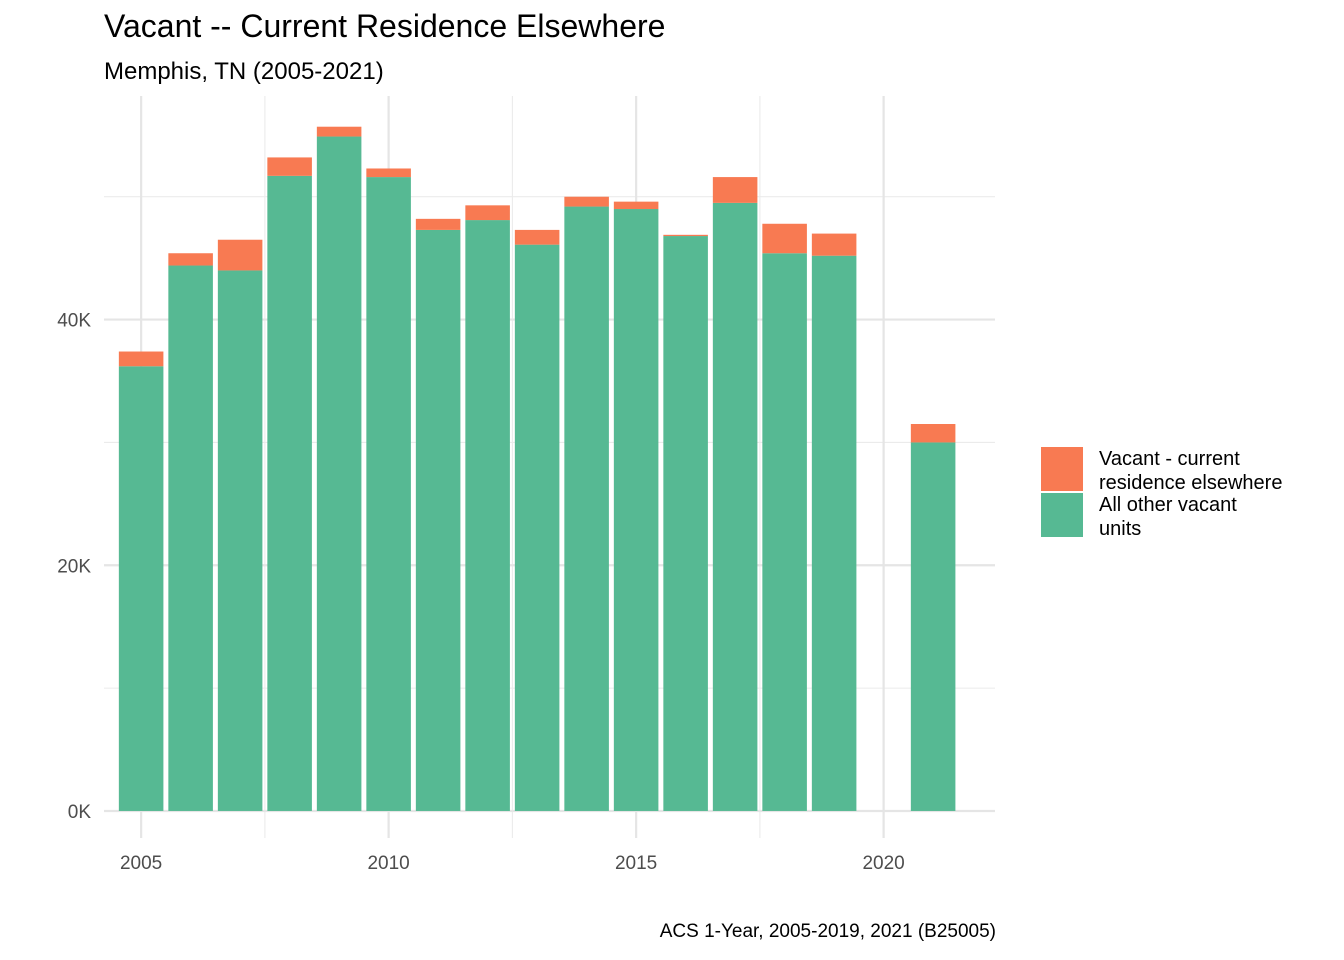 This screenshot has height=960, width=1344. What do you see at coordinates (438, 520) in the screenshot?
I see `bar-all-other-vacant-2011` at bounding box center [438, 520].